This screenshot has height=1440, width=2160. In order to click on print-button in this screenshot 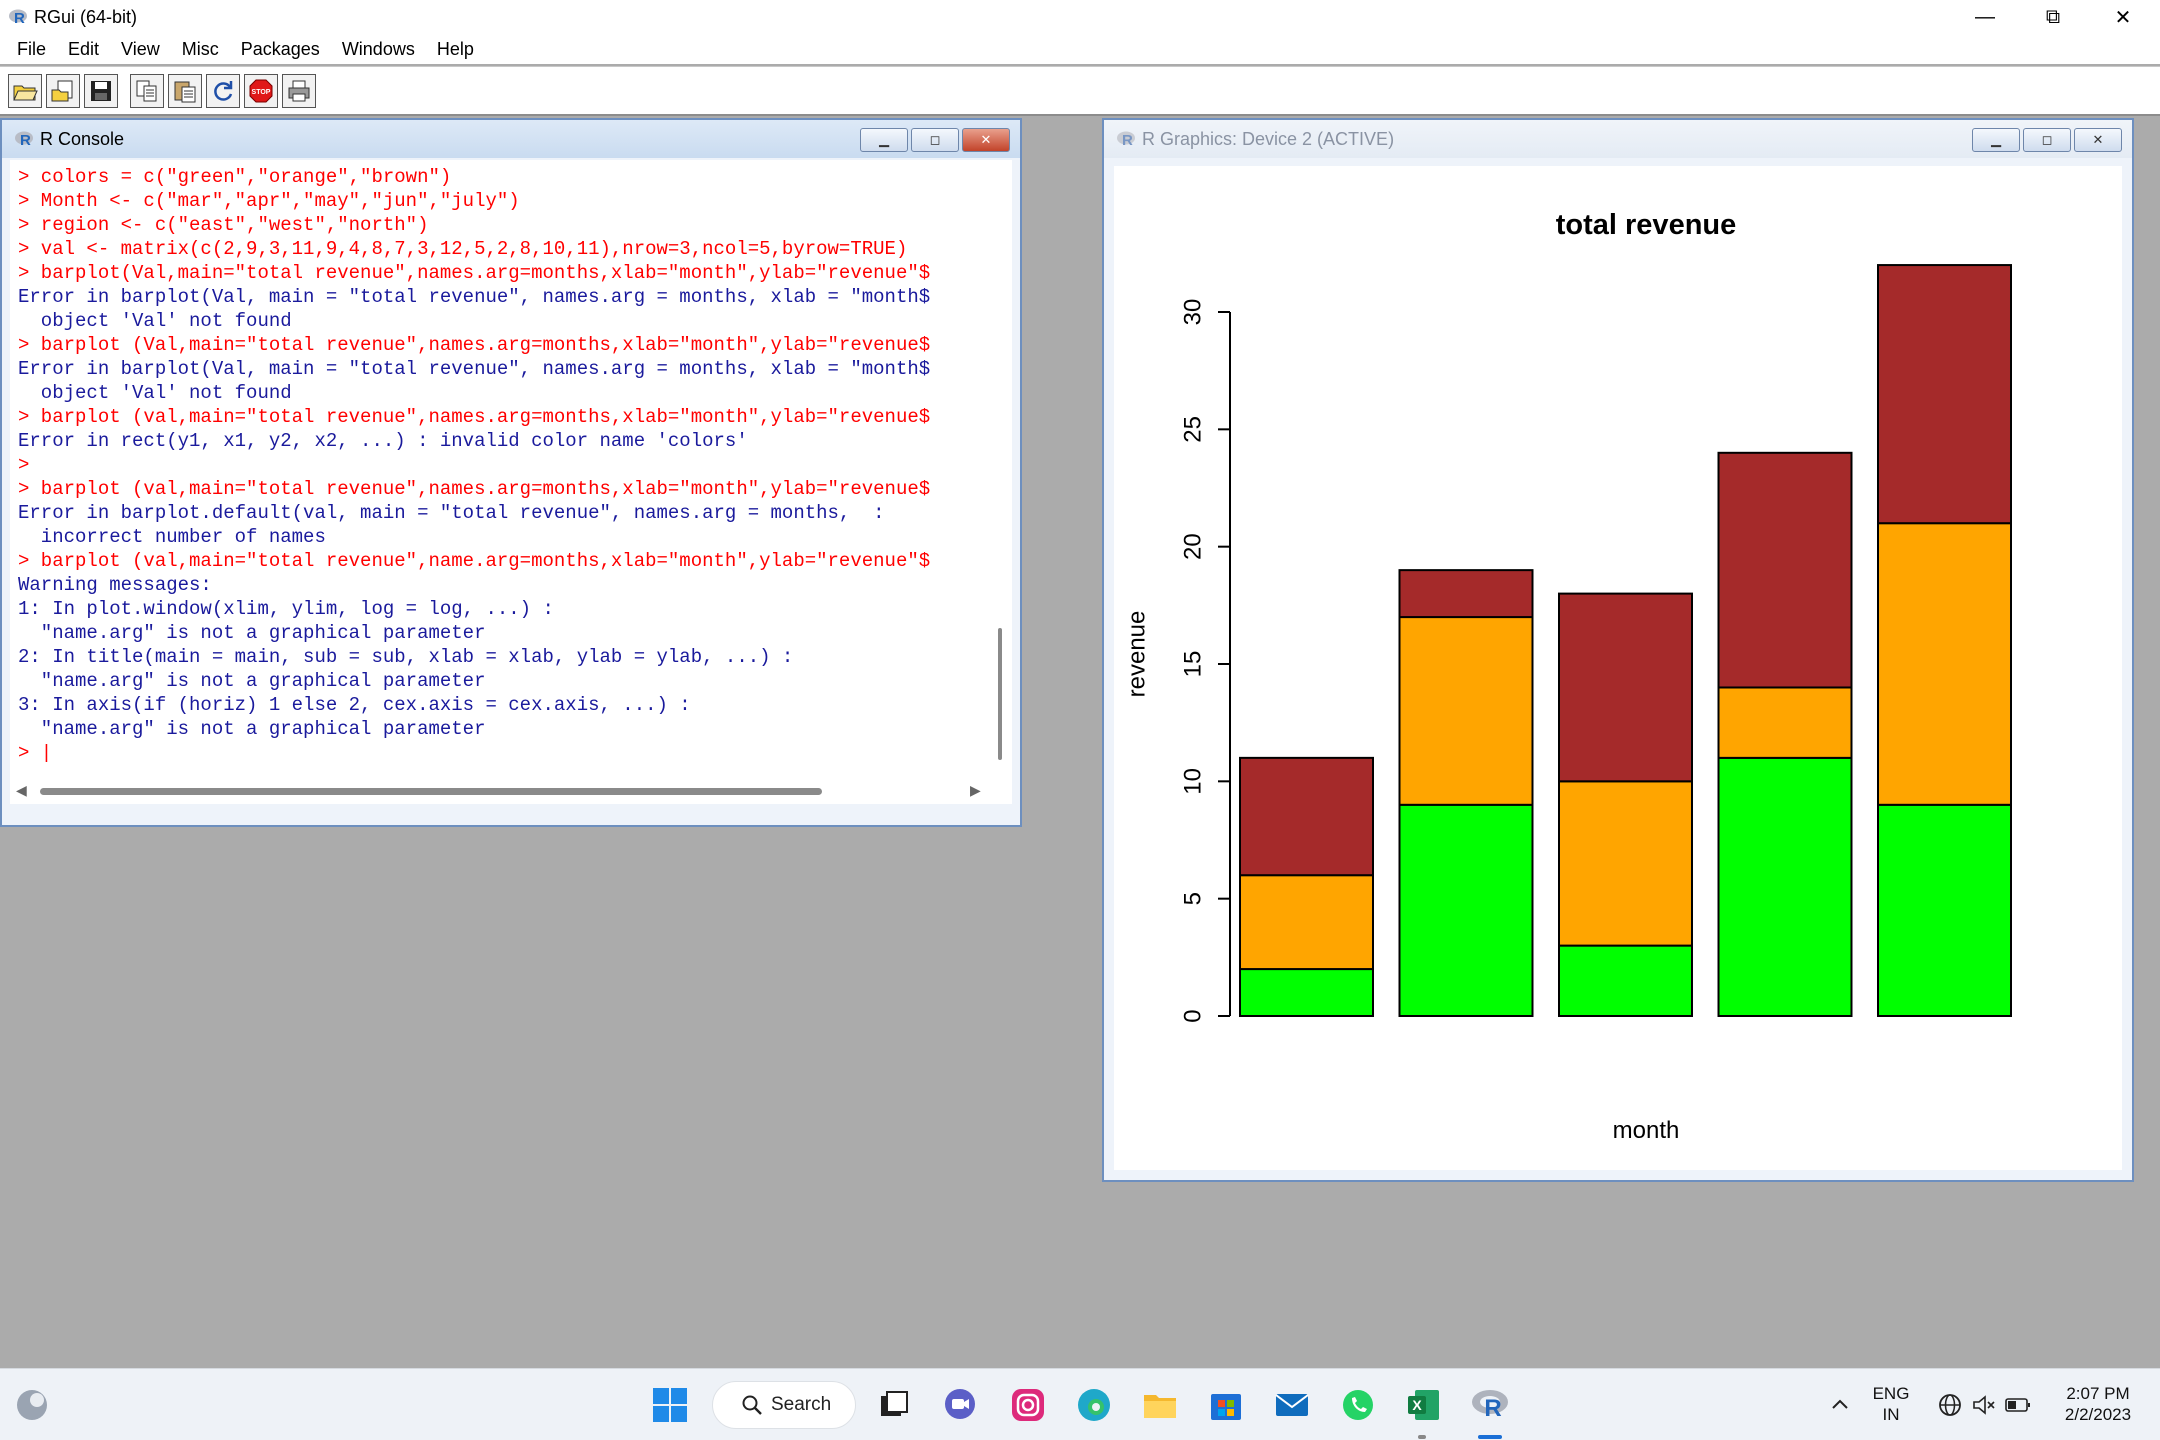, I will do `click(299, 90)`.